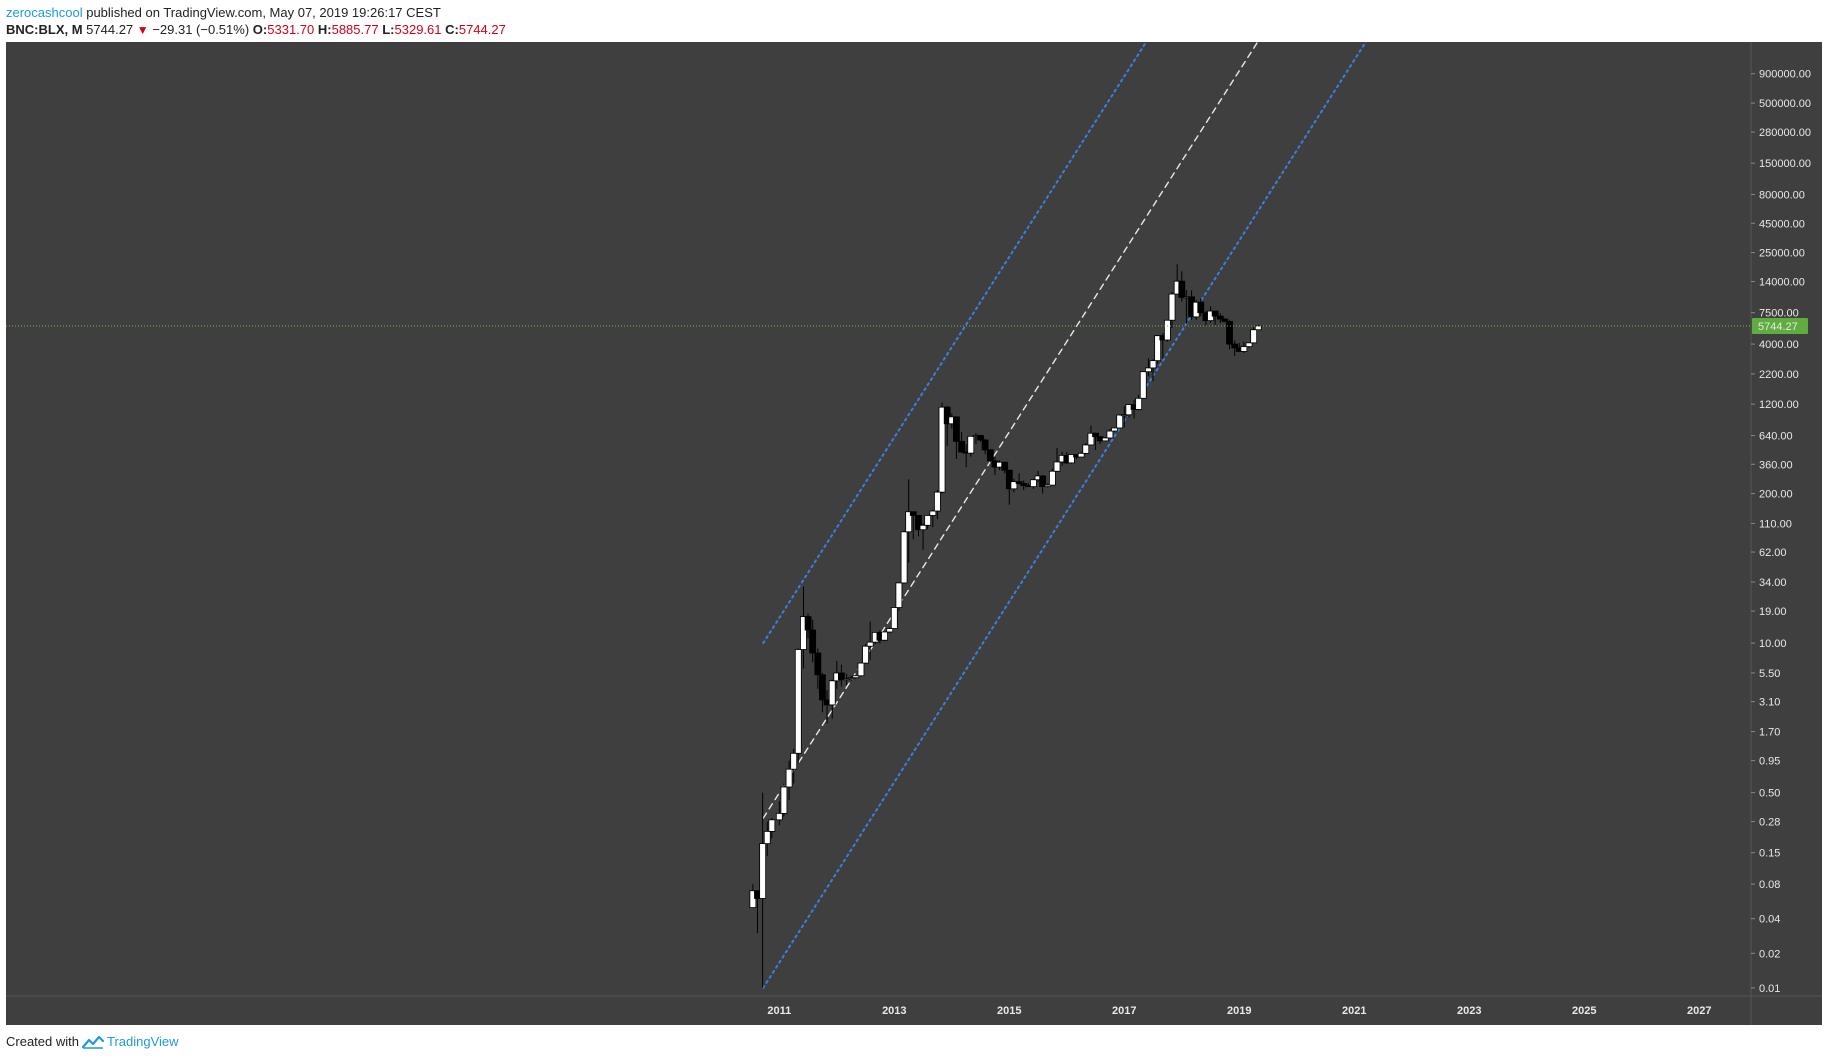  What do you see at coordinates (1773, 644) in the screenshot?
I see `y-tick-label: 10.00` at bounding box center [1773, 644].